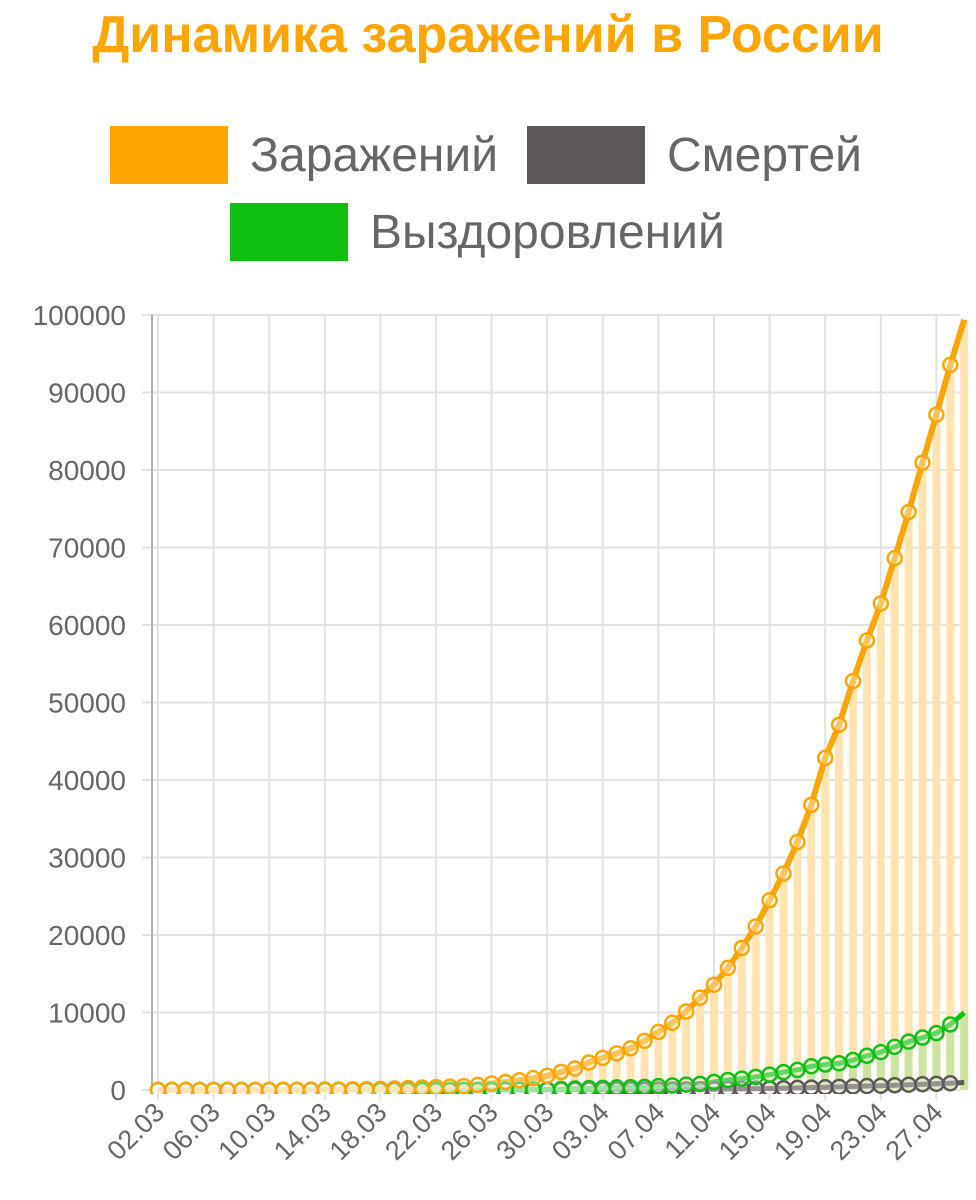 This screenshot has height=1200, width=976. What do you see at coordinates (118, 1090) in the screenshot?
I see `y-tick-label: 0` at bounding box center [118, 1090].